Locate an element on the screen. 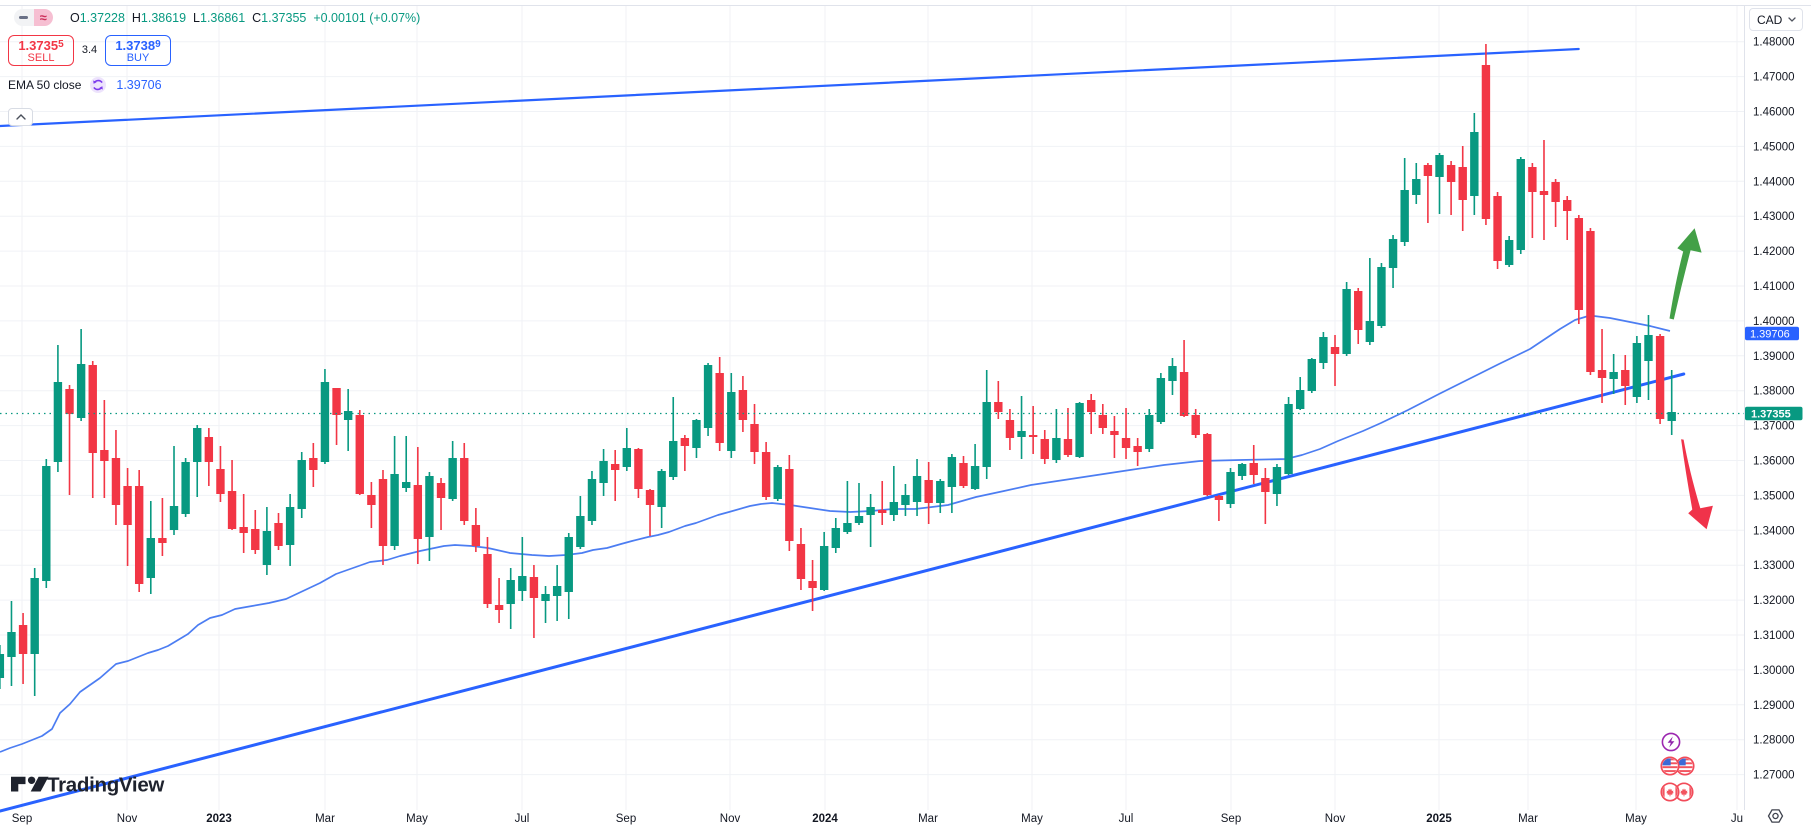 This screenshot has height=829, width=1811. svg-text: 1.32000 is located at coordinates (1774, 601).